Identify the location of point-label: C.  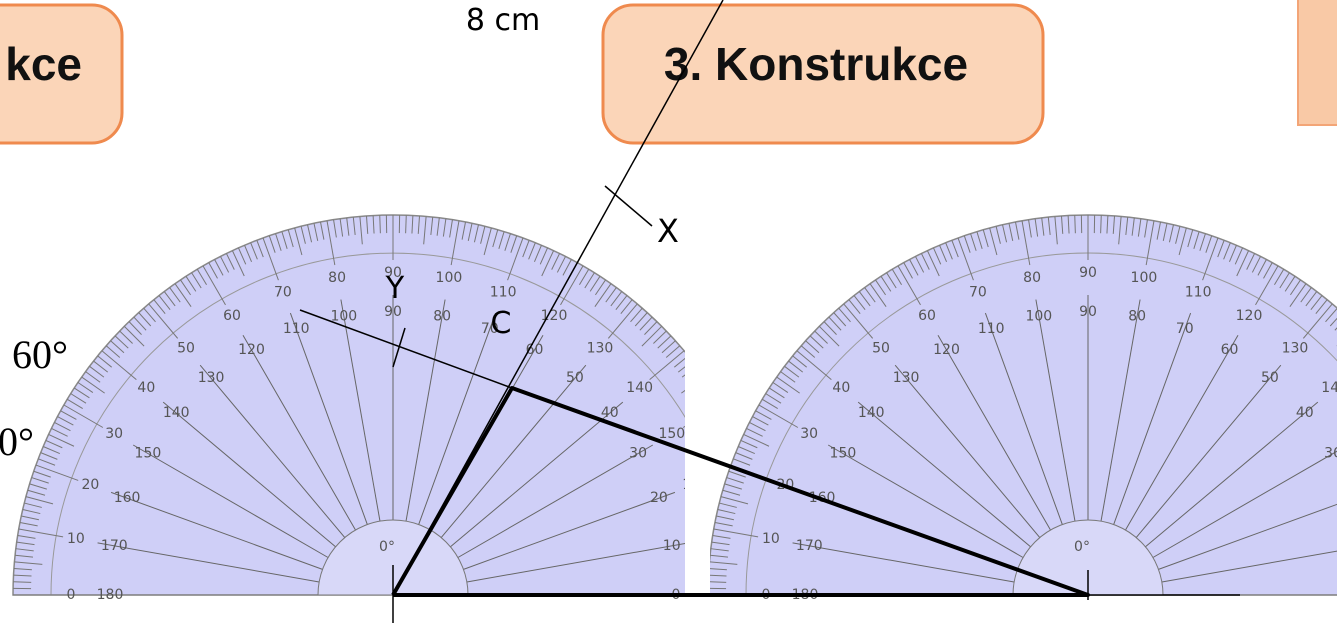
(501, 323).